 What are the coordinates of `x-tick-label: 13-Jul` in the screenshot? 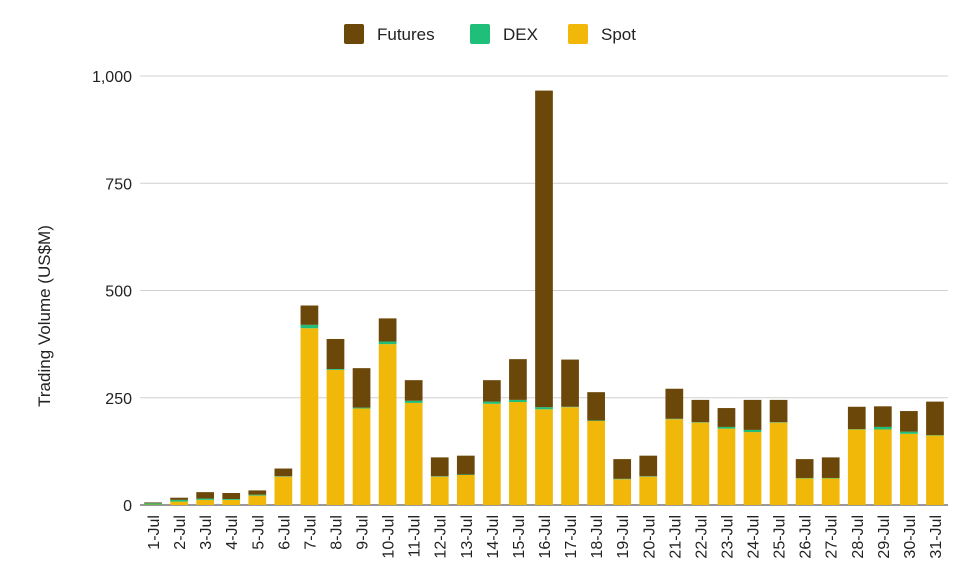 It's located at (467, 537).